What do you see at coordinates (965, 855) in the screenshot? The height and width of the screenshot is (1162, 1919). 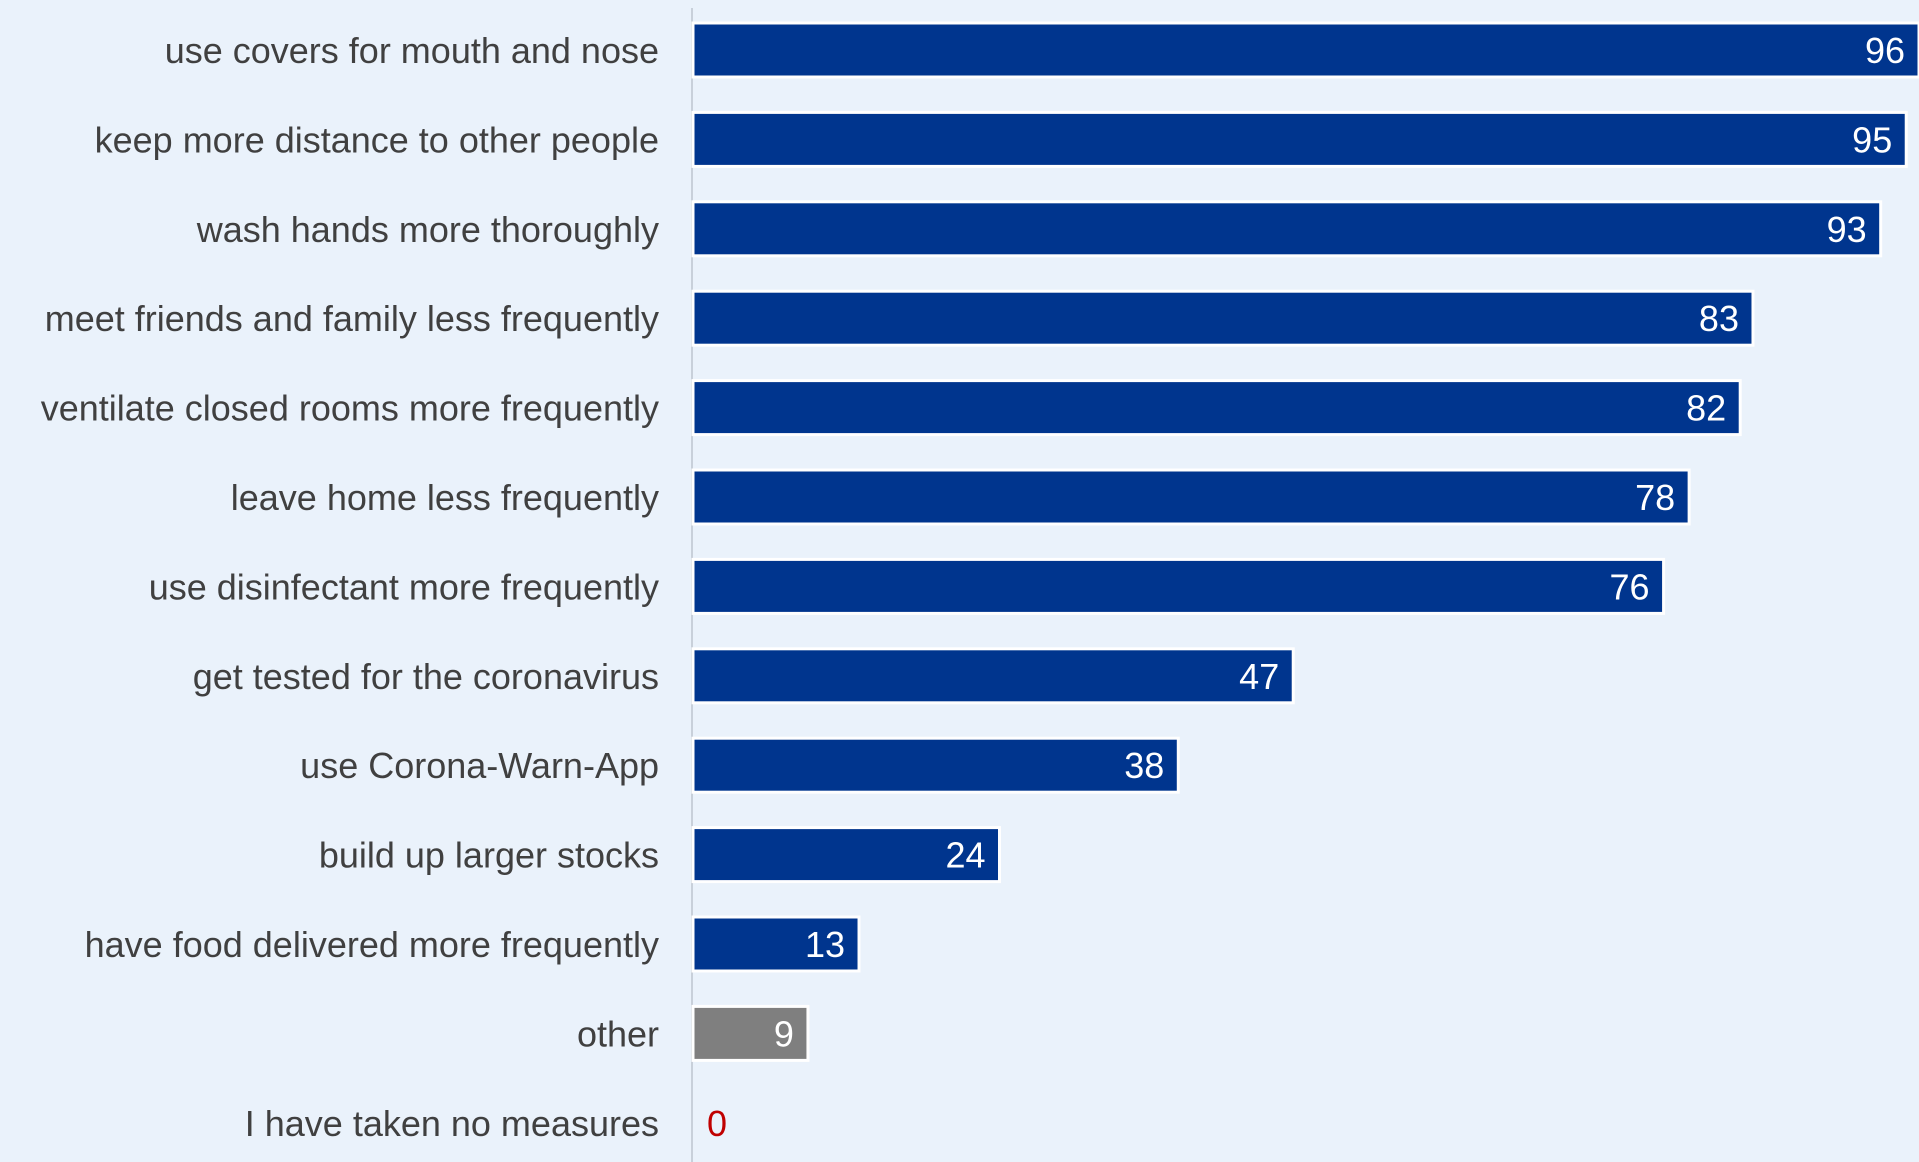 I see `value-label: 24` at bounding box center [965, 855].